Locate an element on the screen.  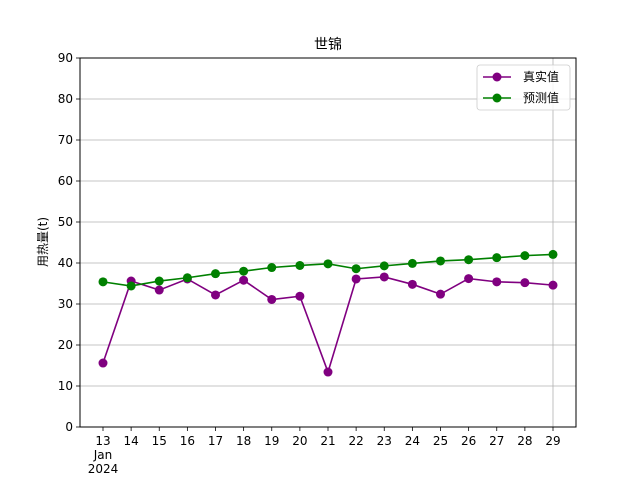
y-tick-label: 0 is located at coordinates (69, 427).